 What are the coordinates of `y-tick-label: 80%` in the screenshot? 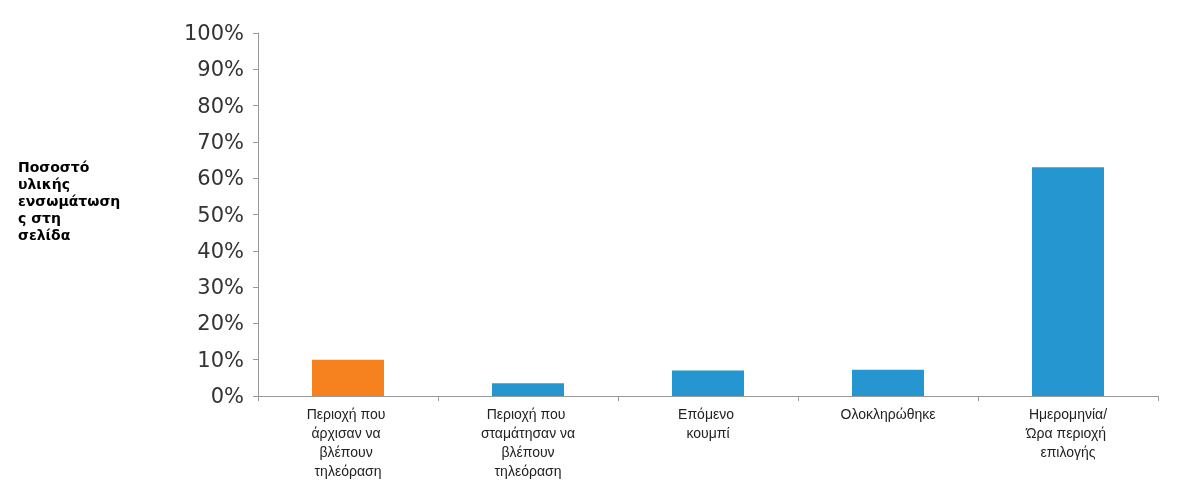 It's located at (220, 105).